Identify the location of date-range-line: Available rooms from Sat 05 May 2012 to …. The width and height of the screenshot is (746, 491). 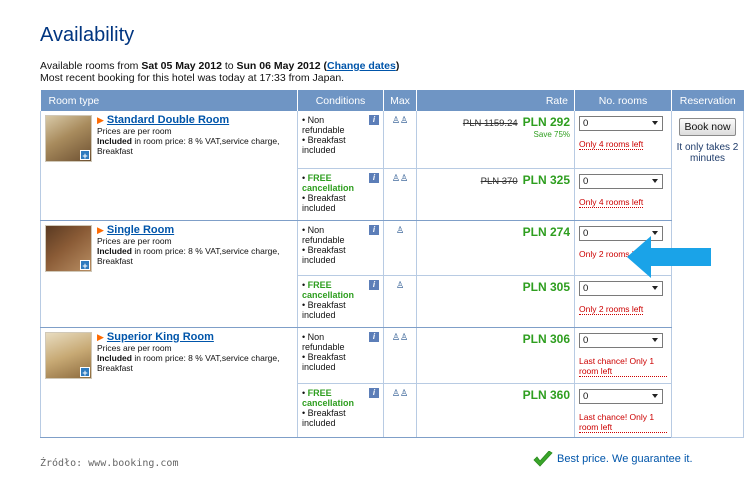
(219, 66).